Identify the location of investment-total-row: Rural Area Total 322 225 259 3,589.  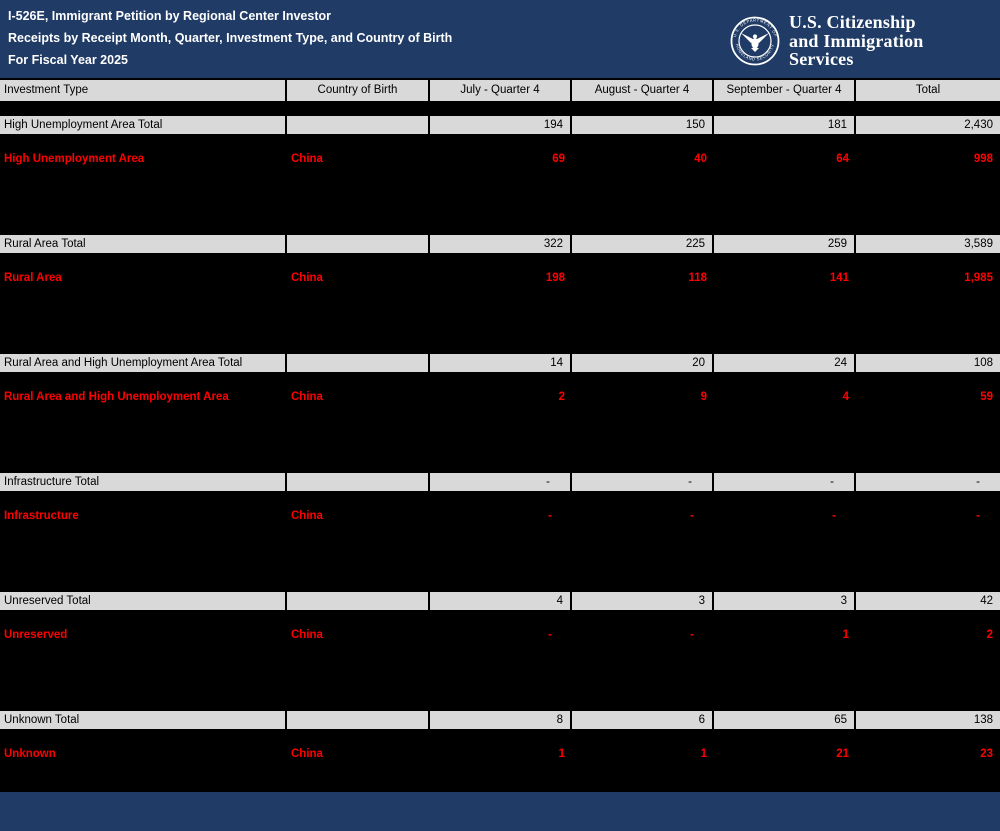
(500, 244).